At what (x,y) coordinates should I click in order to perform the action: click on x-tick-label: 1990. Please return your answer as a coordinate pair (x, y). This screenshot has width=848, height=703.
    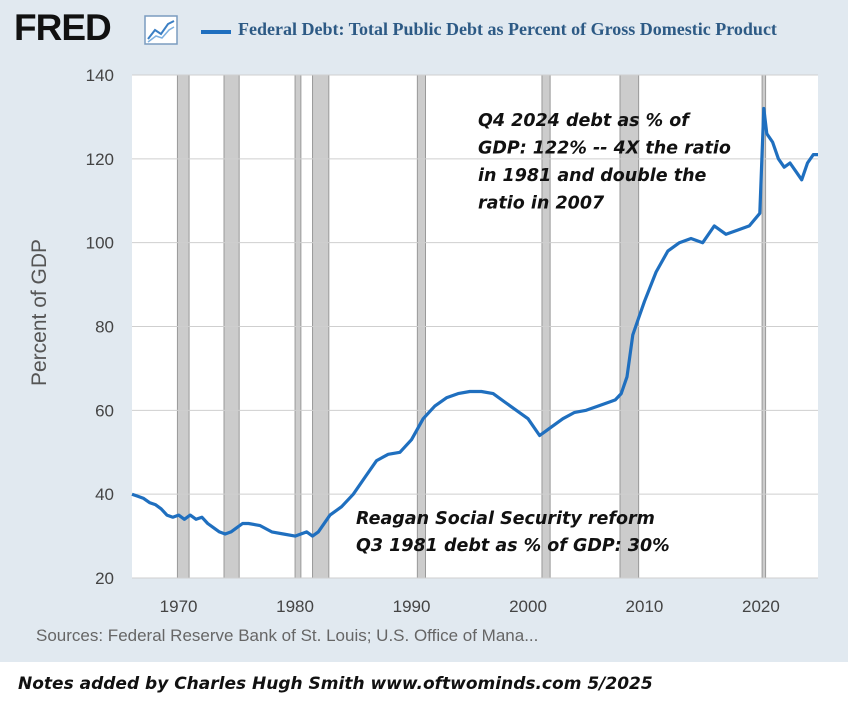
    Looking at the image, I should click on (412, 606).